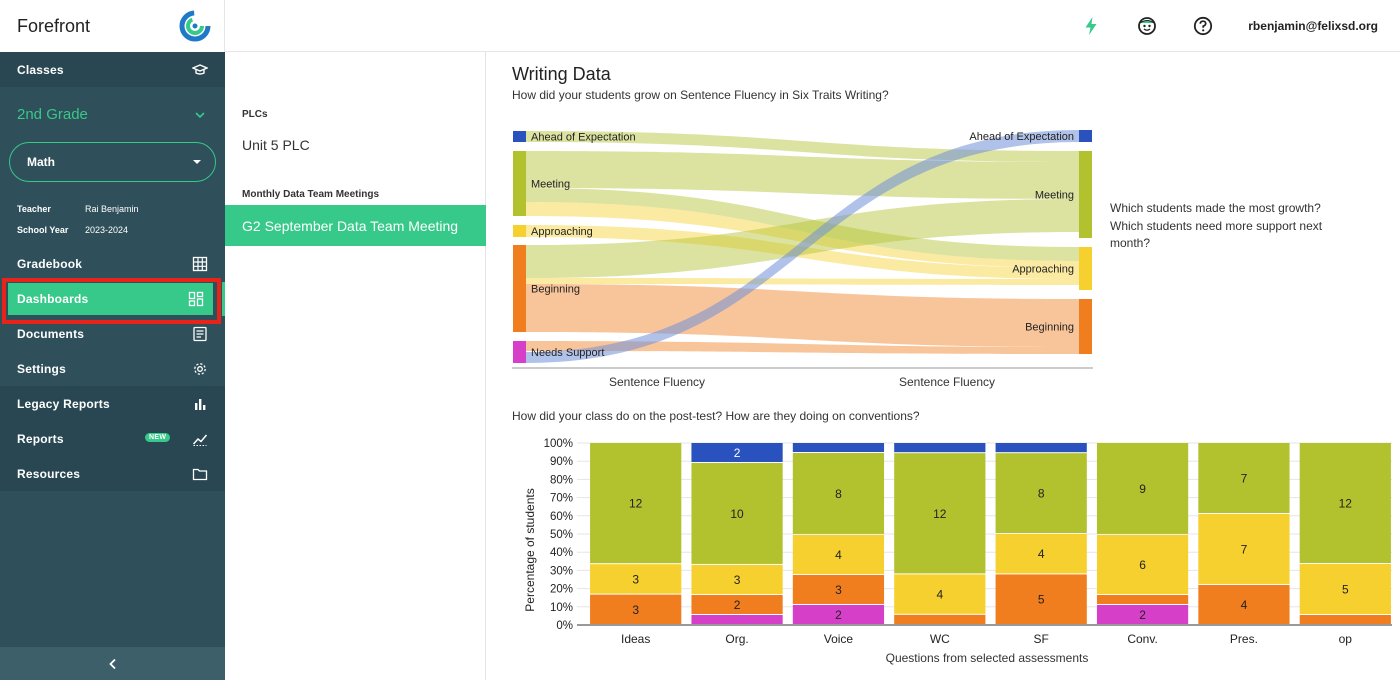  What do you see at coordinates (812, 26) in the screenshot?
I see `top-bar: rbenjamin@felixsd.org` at bounding box center [812, 26].